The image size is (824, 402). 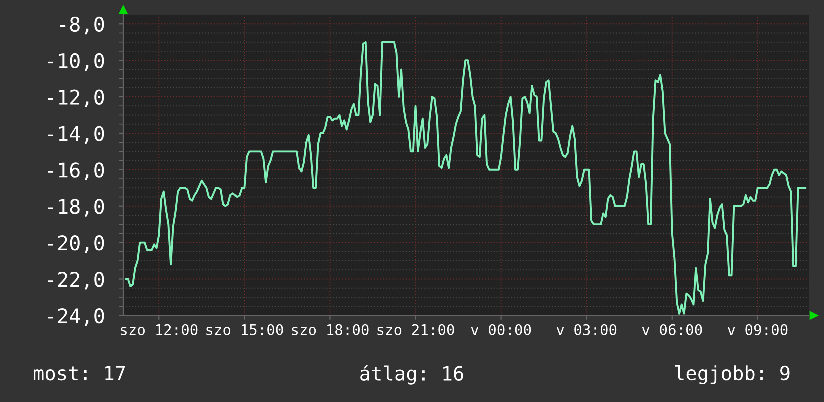 What do you see at coordinates (159, 330) in the screenshot?
I see `x-tick-label: szo 12:00` at bounding box center [159, 330].